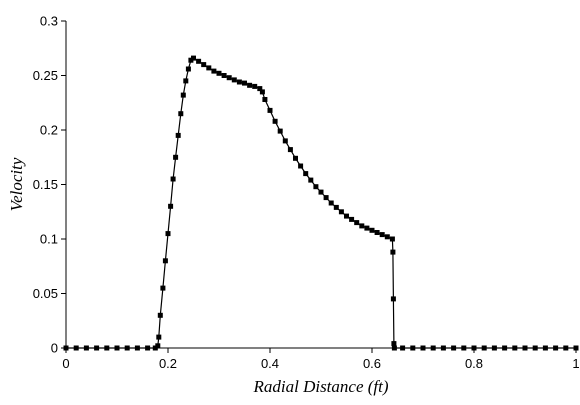 The height and width of the screenshot is (405, 580). Describe the element at coordinates (168, 363) in the screenshot. I see `x-tick-label: 0.2` at that location.